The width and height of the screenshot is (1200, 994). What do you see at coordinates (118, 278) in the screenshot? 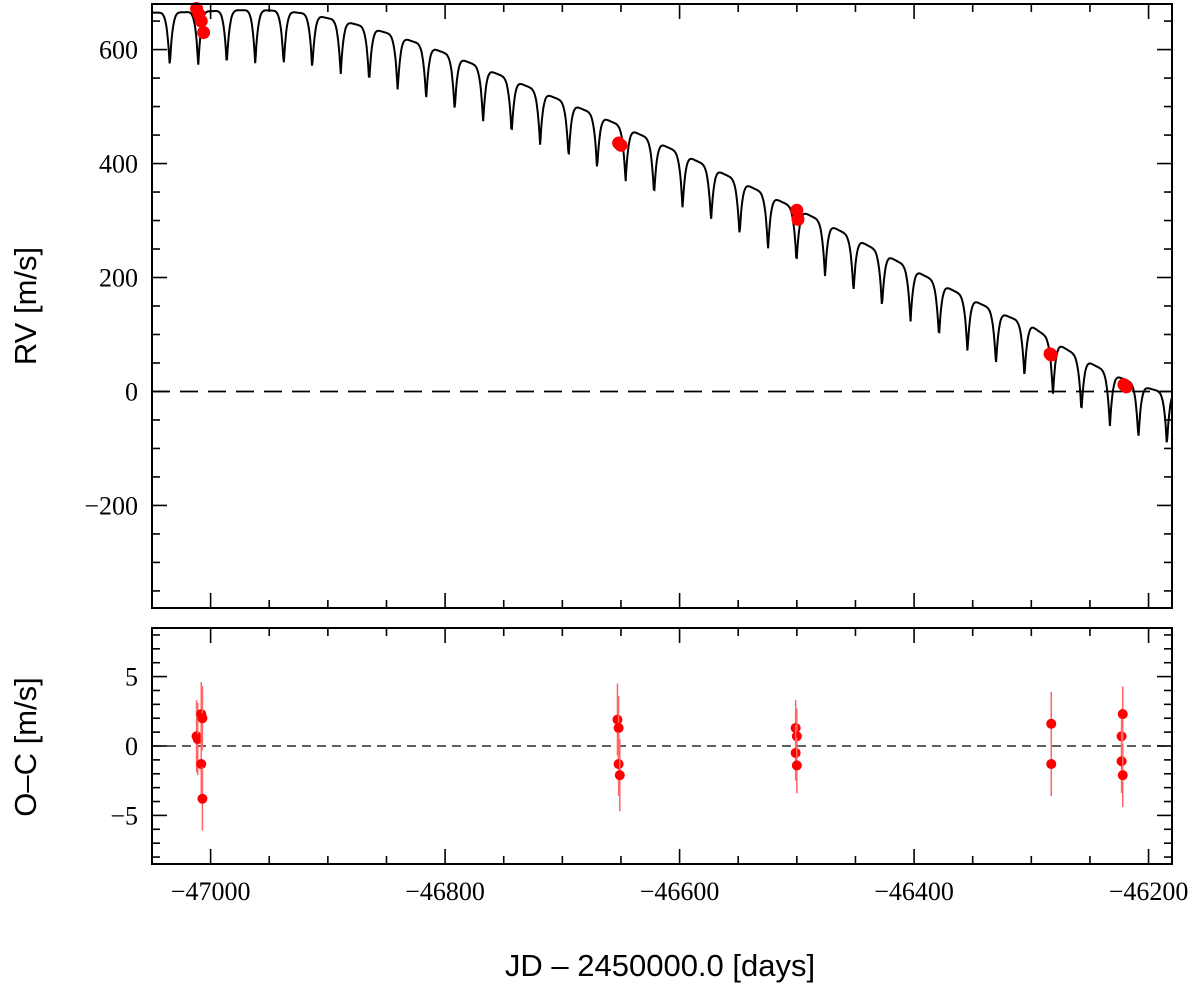
I see `y-tick-label: 200` at bounding box center [118, 278].